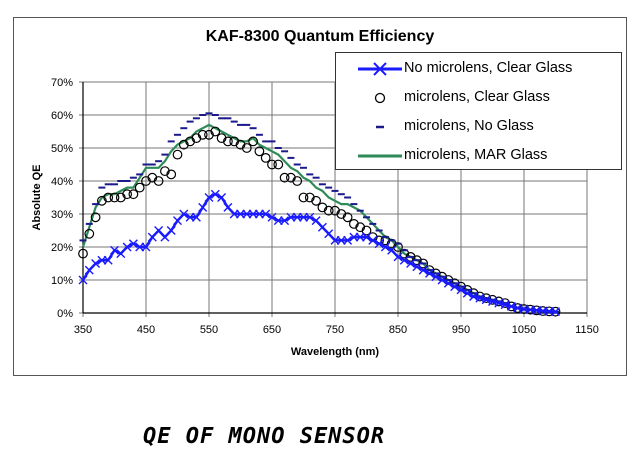 The height and width of the screenshot is (458, 640). I want to click on x-tick-label: 350, so click(83, 330).